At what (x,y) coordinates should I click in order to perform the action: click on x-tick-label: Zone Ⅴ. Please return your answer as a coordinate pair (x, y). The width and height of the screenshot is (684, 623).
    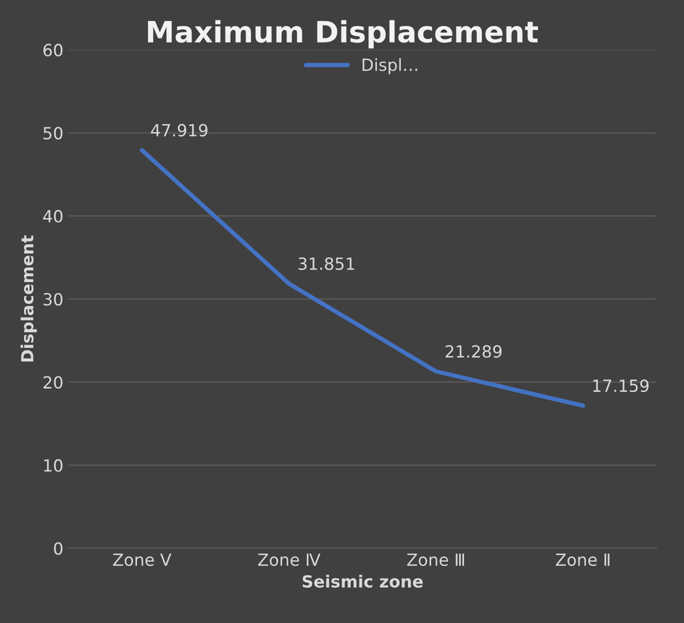
    Looking at the image, I should click on (142, 560).